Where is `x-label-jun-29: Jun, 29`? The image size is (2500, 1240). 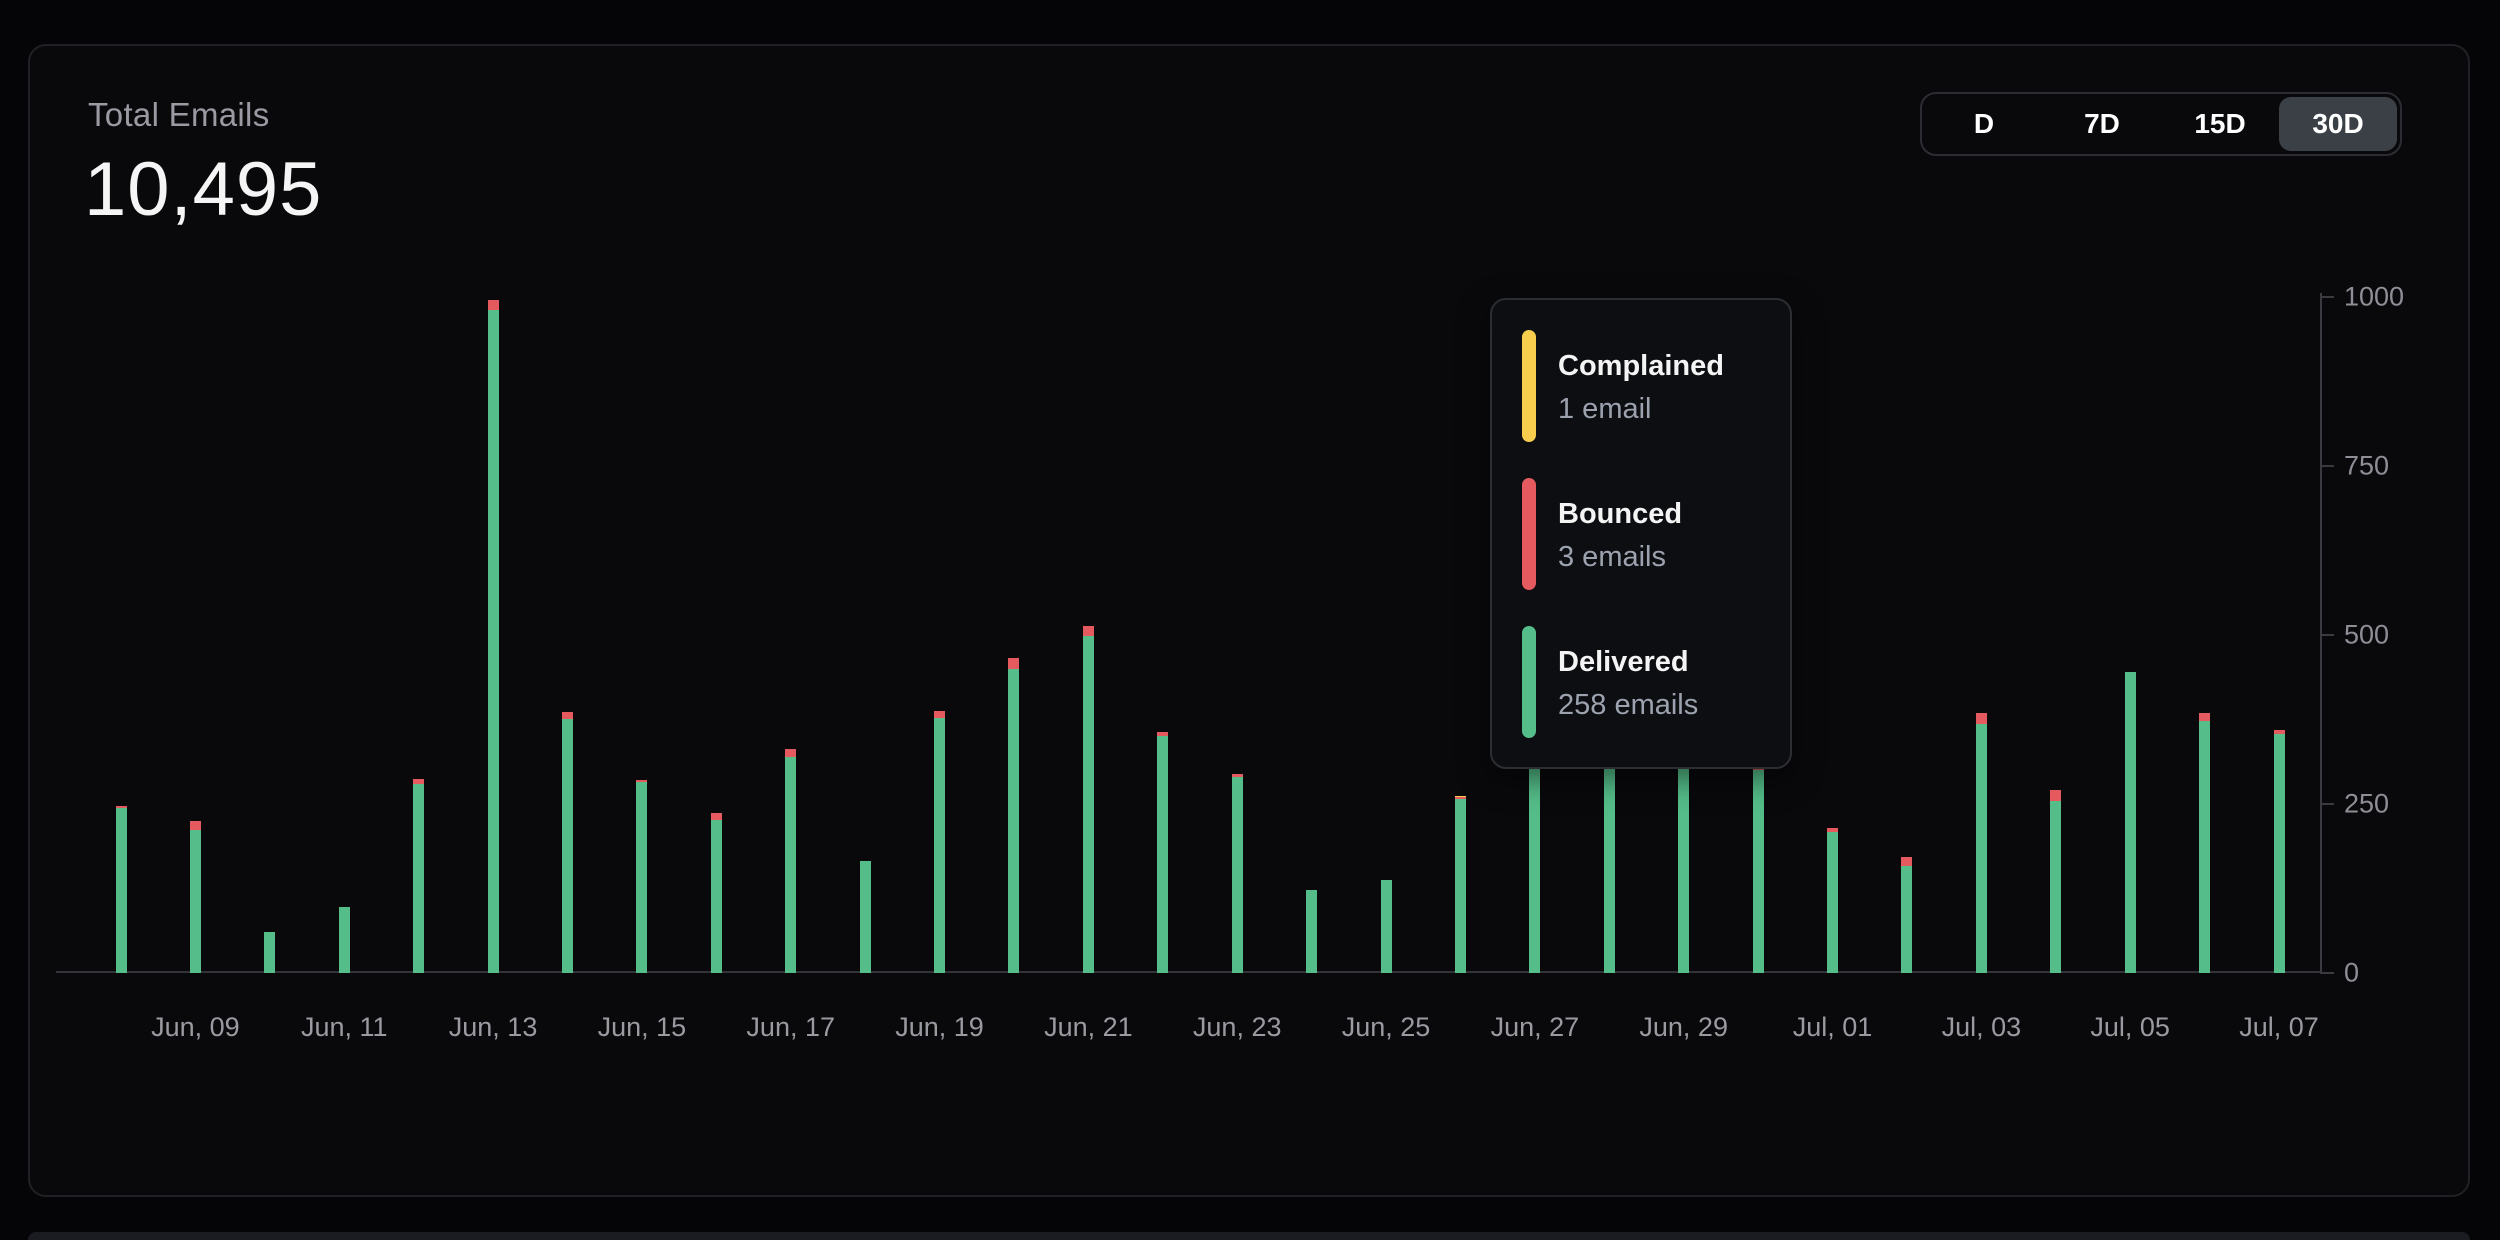 x-label-jun-29: Jun, 29 is located at coordinates (1683, 1027).